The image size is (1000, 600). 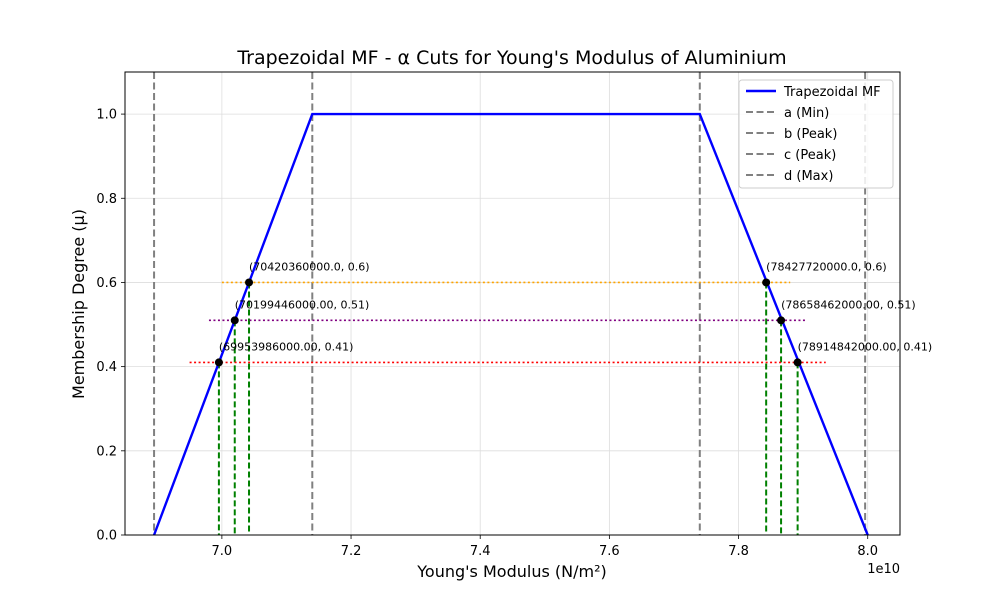 I want to click on x-axis-label: Young's Modulus (N/m²), so click(x=511, y=571).